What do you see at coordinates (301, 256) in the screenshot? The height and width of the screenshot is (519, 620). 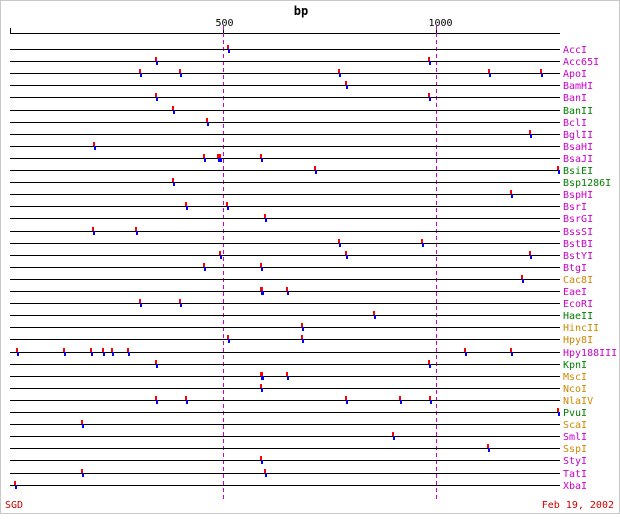 I see `enzyme-row: BstYI` at bounding box center [301, 256].